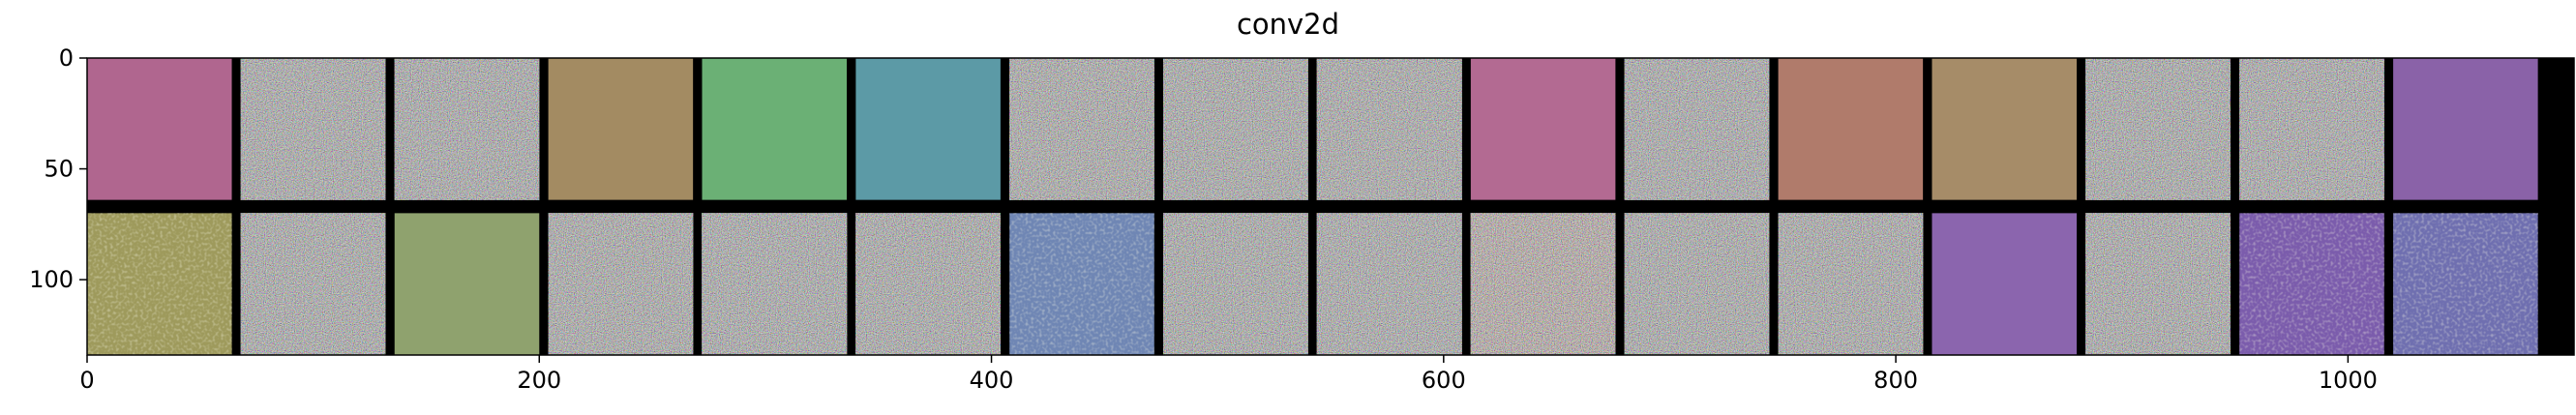 The height and width of the screenshot is (415, 2576). What do you see at coordinates (539, 380) in the screenshot?
I see `x-tick-label: 200` at bounding box center [539, 380].